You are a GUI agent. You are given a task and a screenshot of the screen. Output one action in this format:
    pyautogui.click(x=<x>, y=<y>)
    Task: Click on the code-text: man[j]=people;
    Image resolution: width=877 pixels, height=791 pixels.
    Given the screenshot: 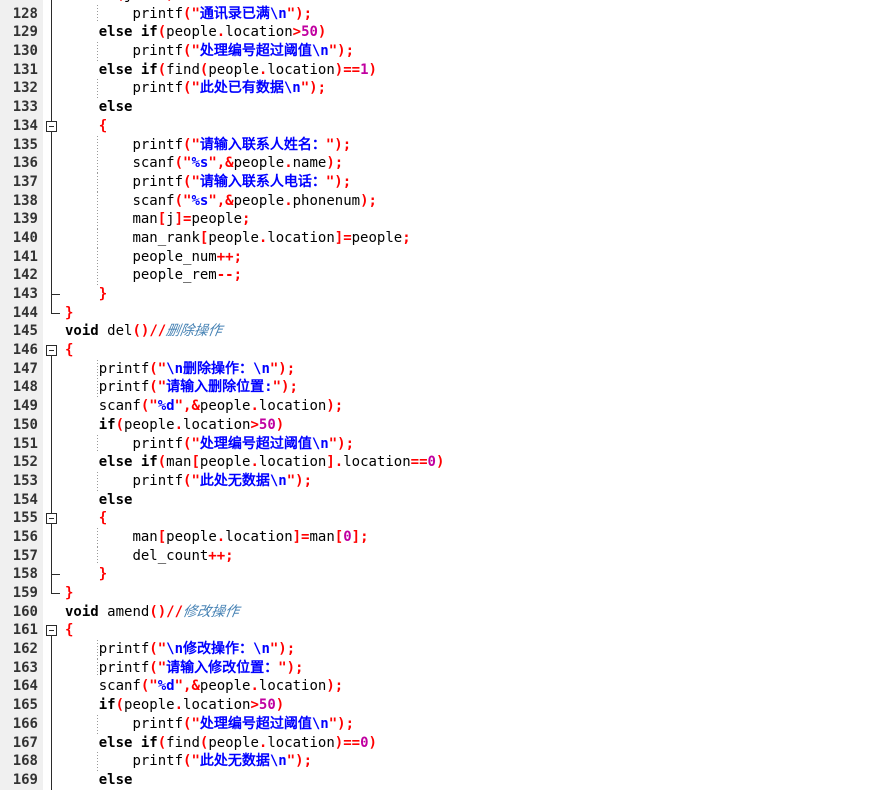 What is the action you would take?
    pyautogui.click(x=469, y=219)
    